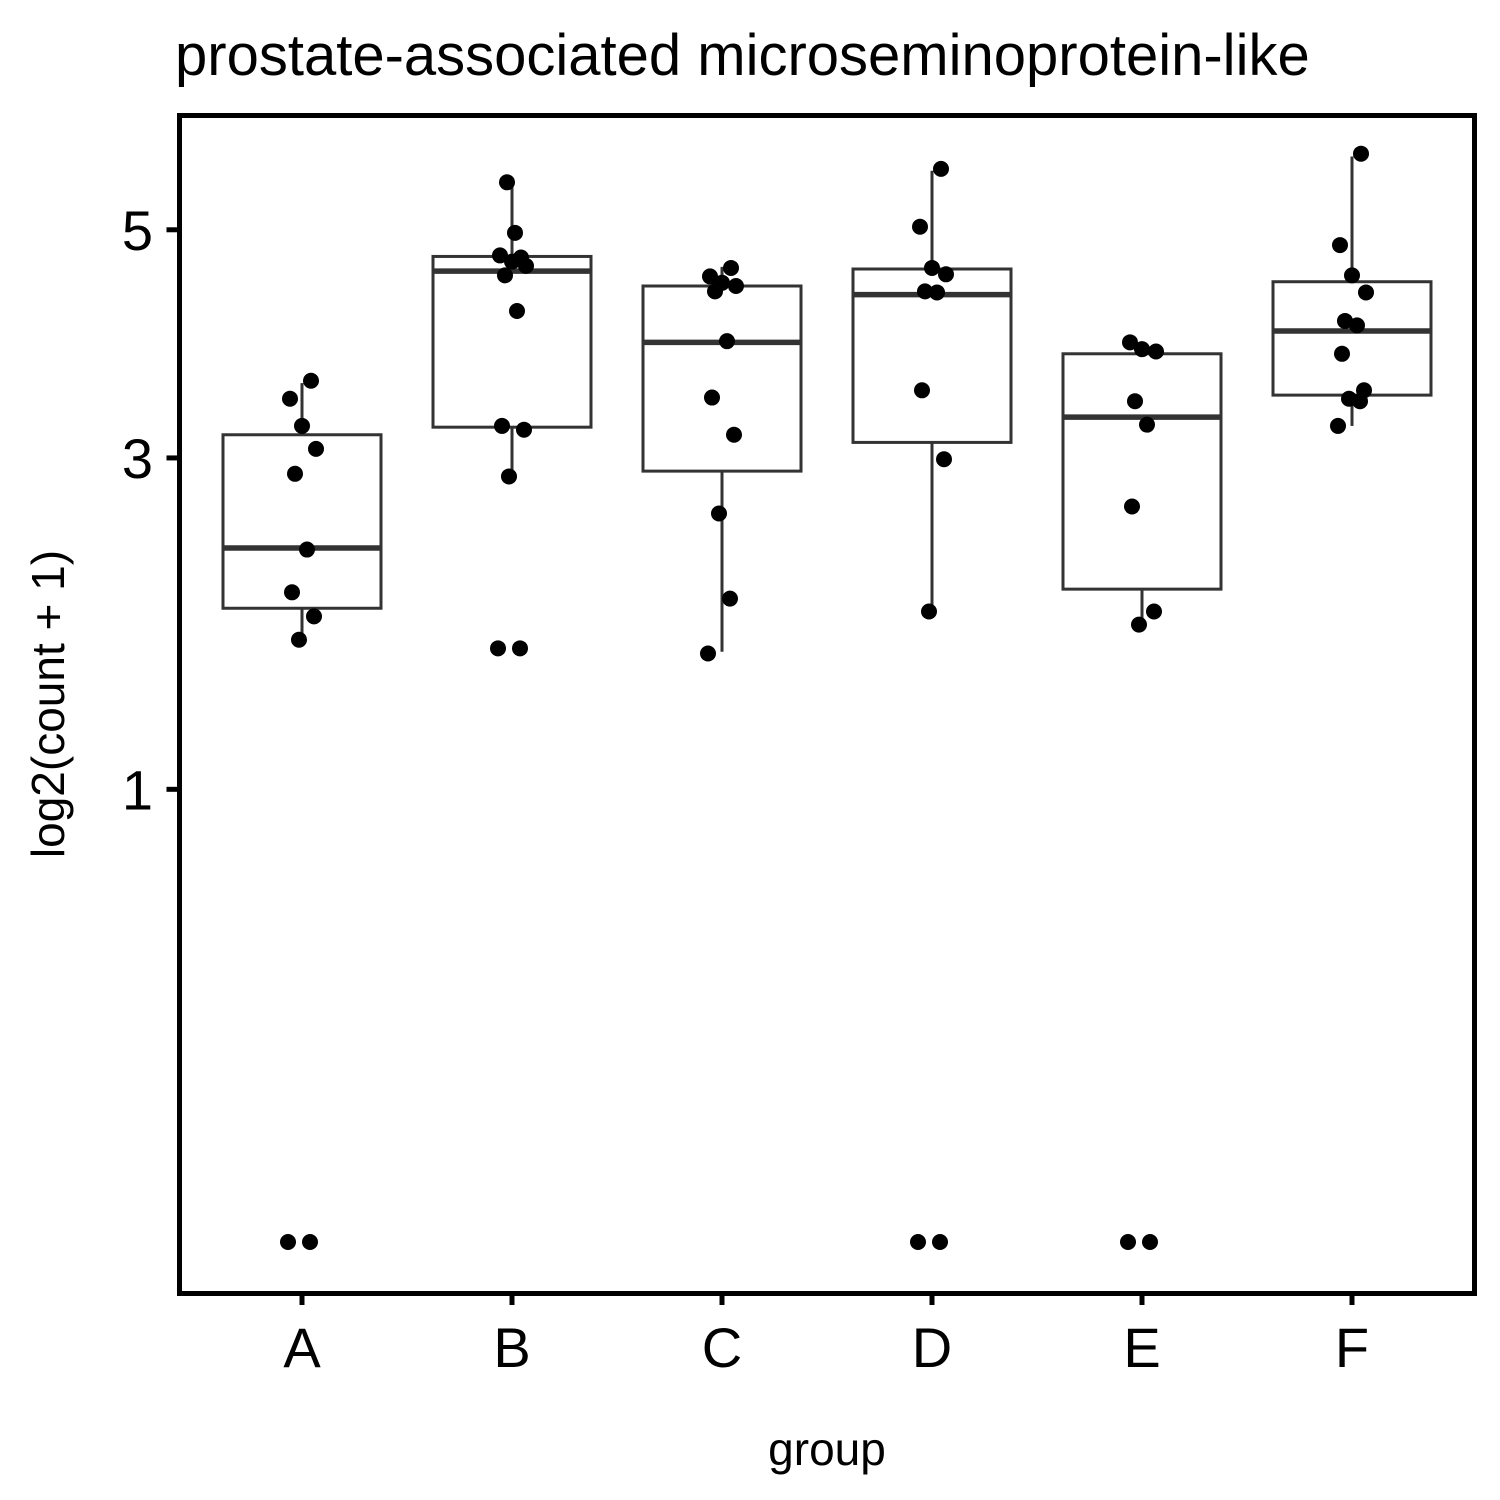  What do you see at coordinates (826, 1336) in the screenshot?
I see `x-axis: A B C D E F` at bounding box center [826, 1336].